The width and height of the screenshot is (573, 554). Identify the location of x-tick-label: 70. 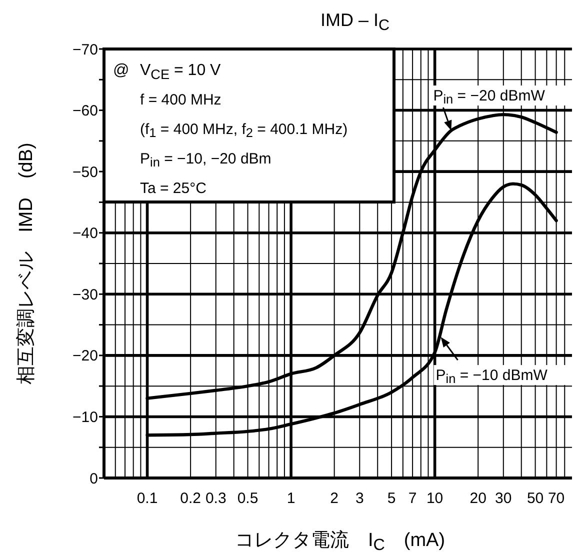
(556, 498).